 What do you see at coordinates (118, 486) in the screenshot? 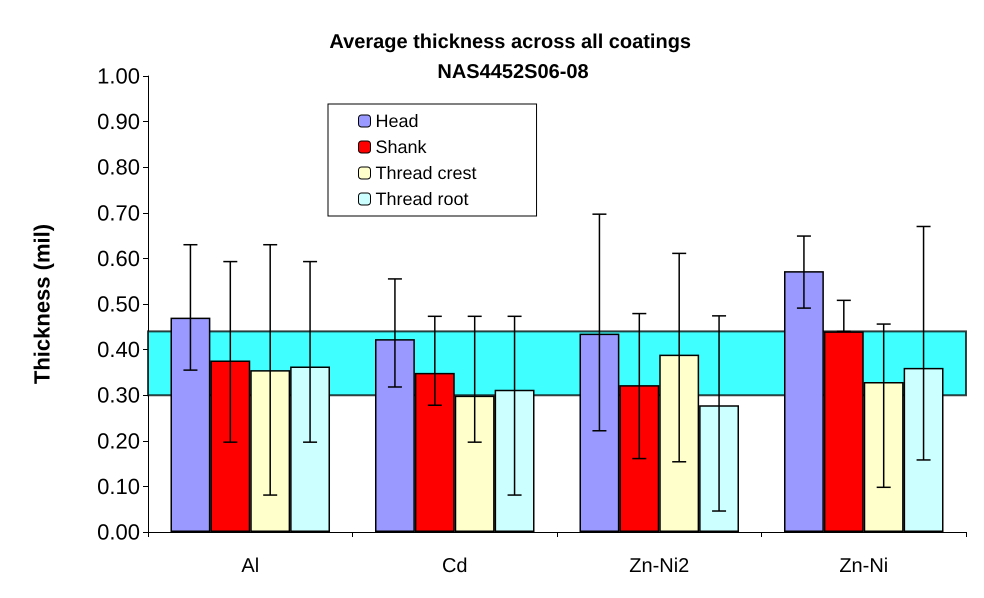
I see `y-tick-label: 0.10` at bounding box center [118, 486].